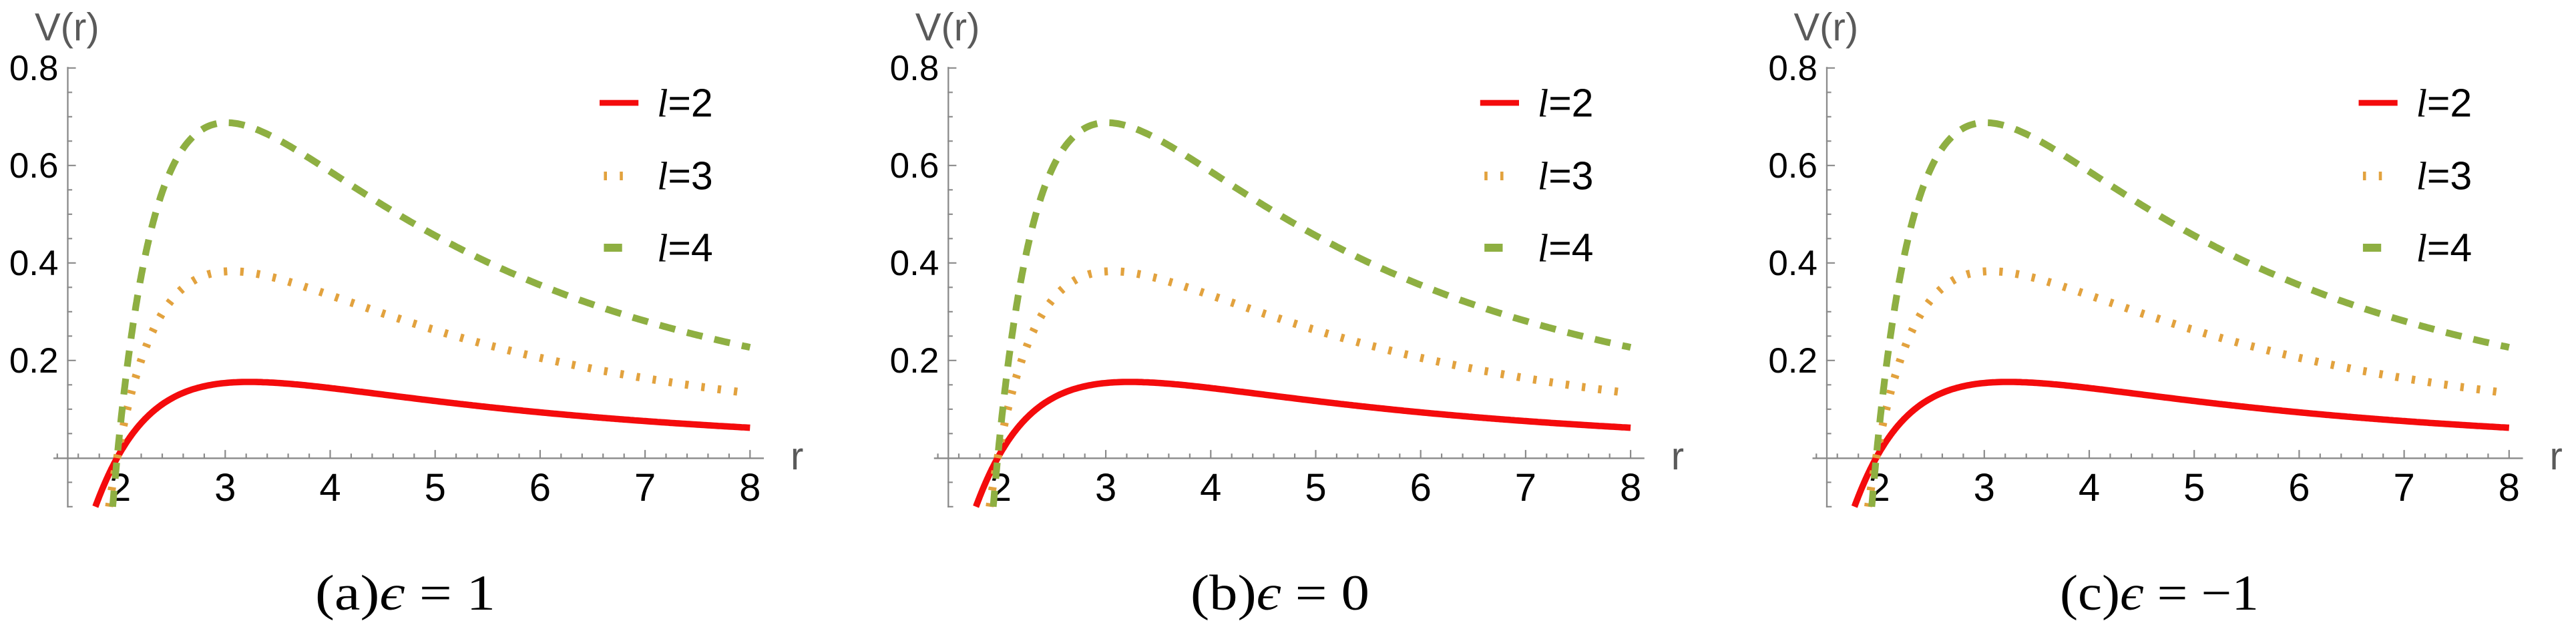 The width and height of the screenshot is (2576, 627). What do you see at coordinates (405, 593) in the screenshot?
I see `svg-text:(a)є = 1: (a) є = 1` at bounding box center [405, 593].